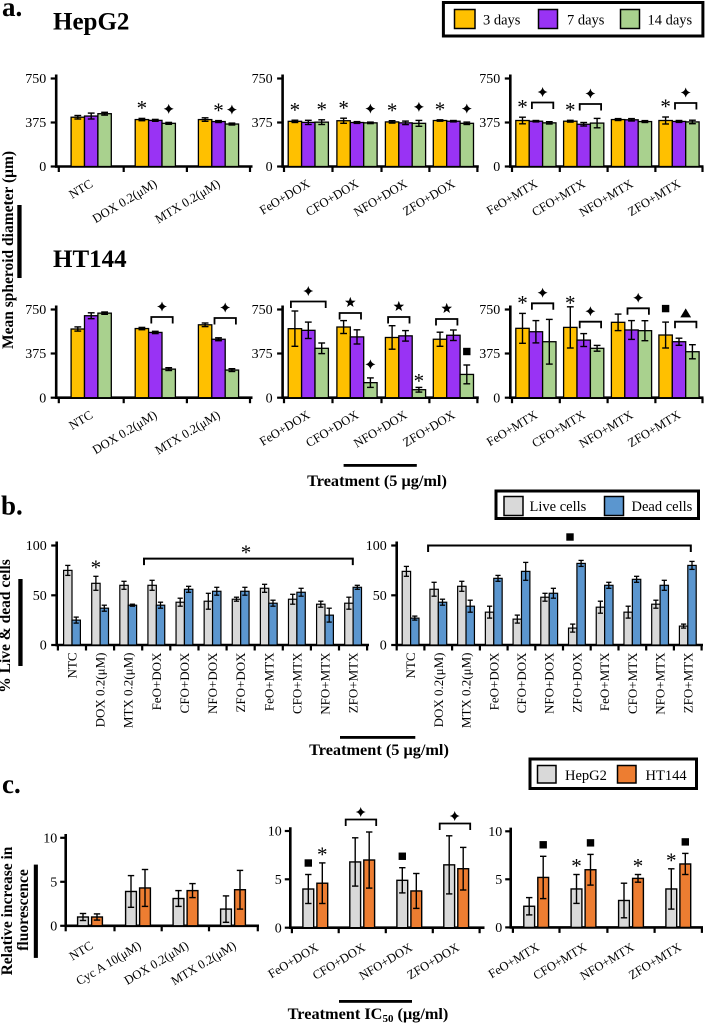 Image resolution: width=705 pixels, height=1024 pixels. Describe the element at coordinates (586, 21) in the screenshot. I see `svg-text: 7 days` at that location.